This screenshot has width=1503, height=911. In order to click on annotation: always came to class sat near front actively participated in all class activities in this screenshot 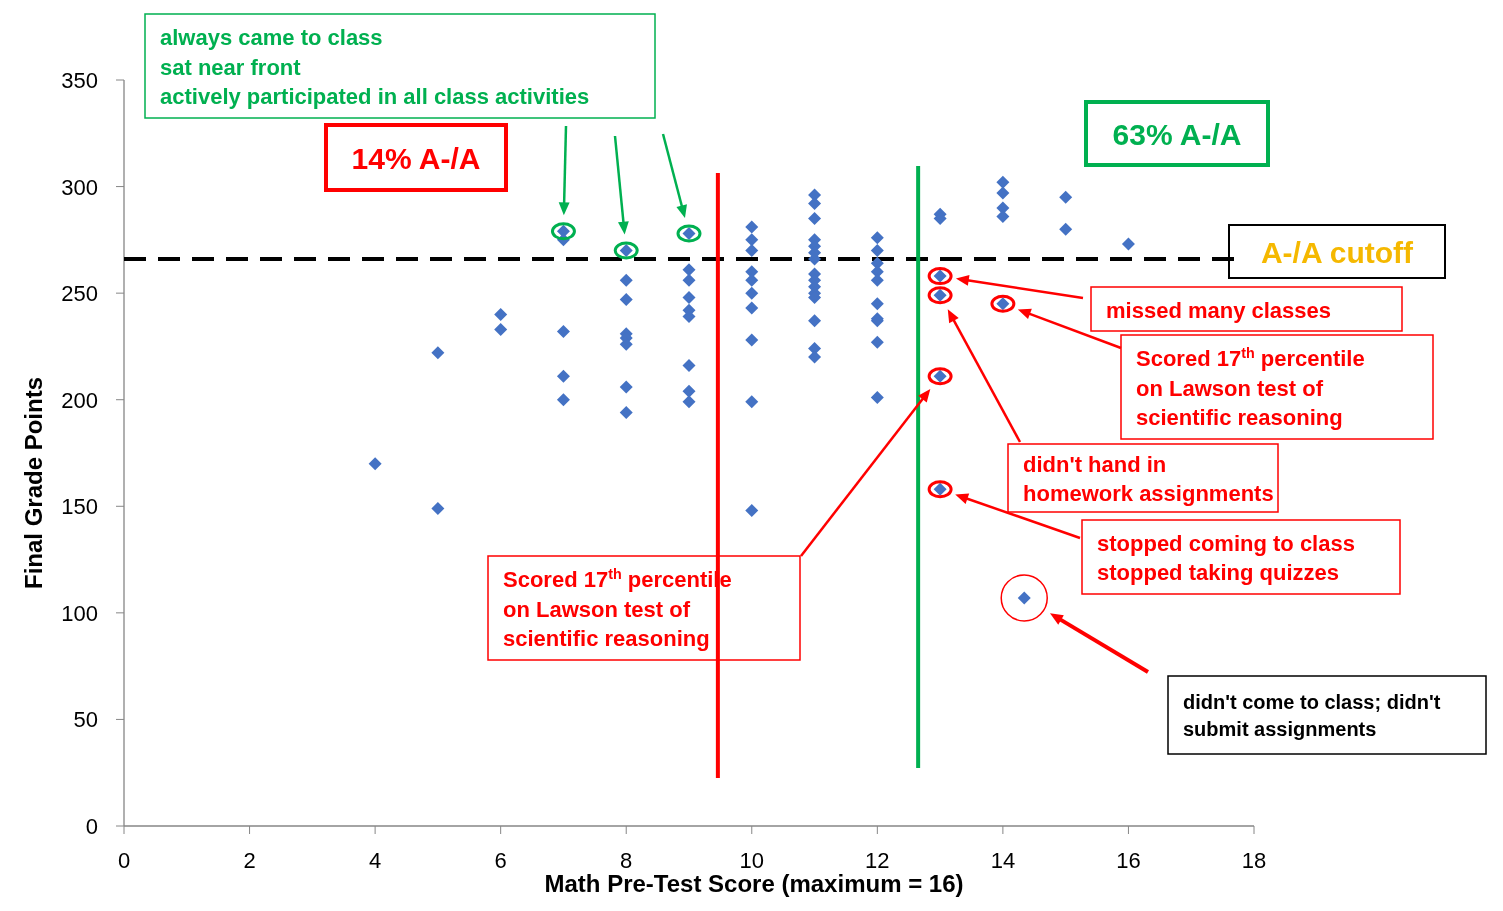, I will do `click(375, 67)`.